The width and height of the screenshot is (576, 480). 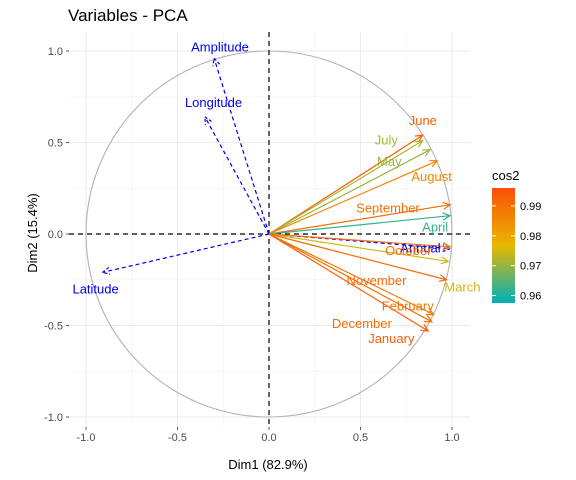 I want to click on var-january-arrow-shaft, so click(x=348, y=282).